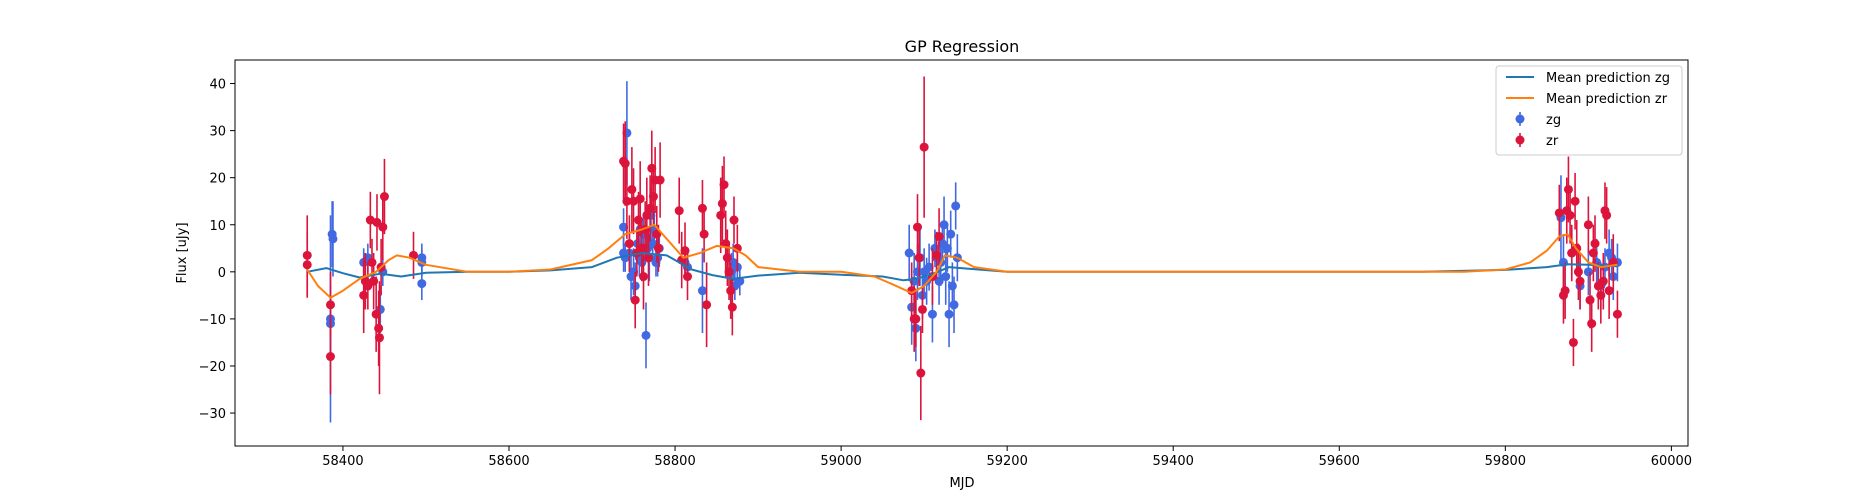 Image resolution: width=1875 pixels, height=500 pixels. What do you see at coordinates (217, 85) in the screenshot?
I see `y-tick-label: 40` at bounding box center [217, 85].